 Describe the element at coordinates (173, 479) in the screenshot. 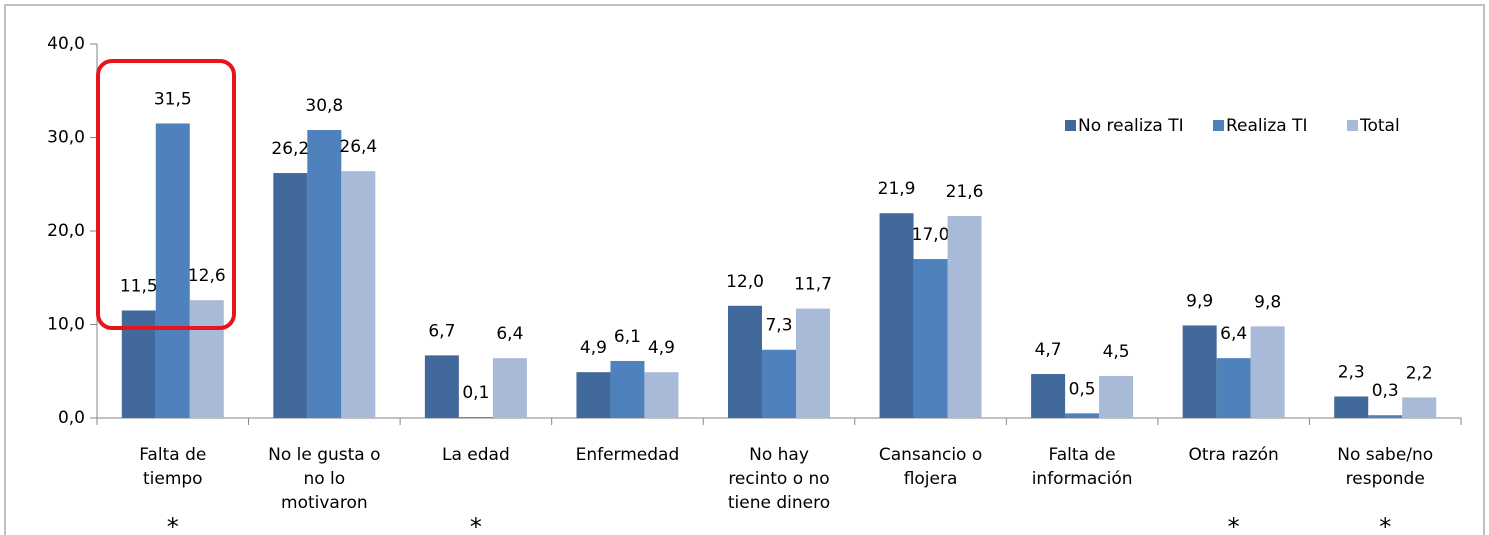

I see `x-tick-label: tiempo` at that location.